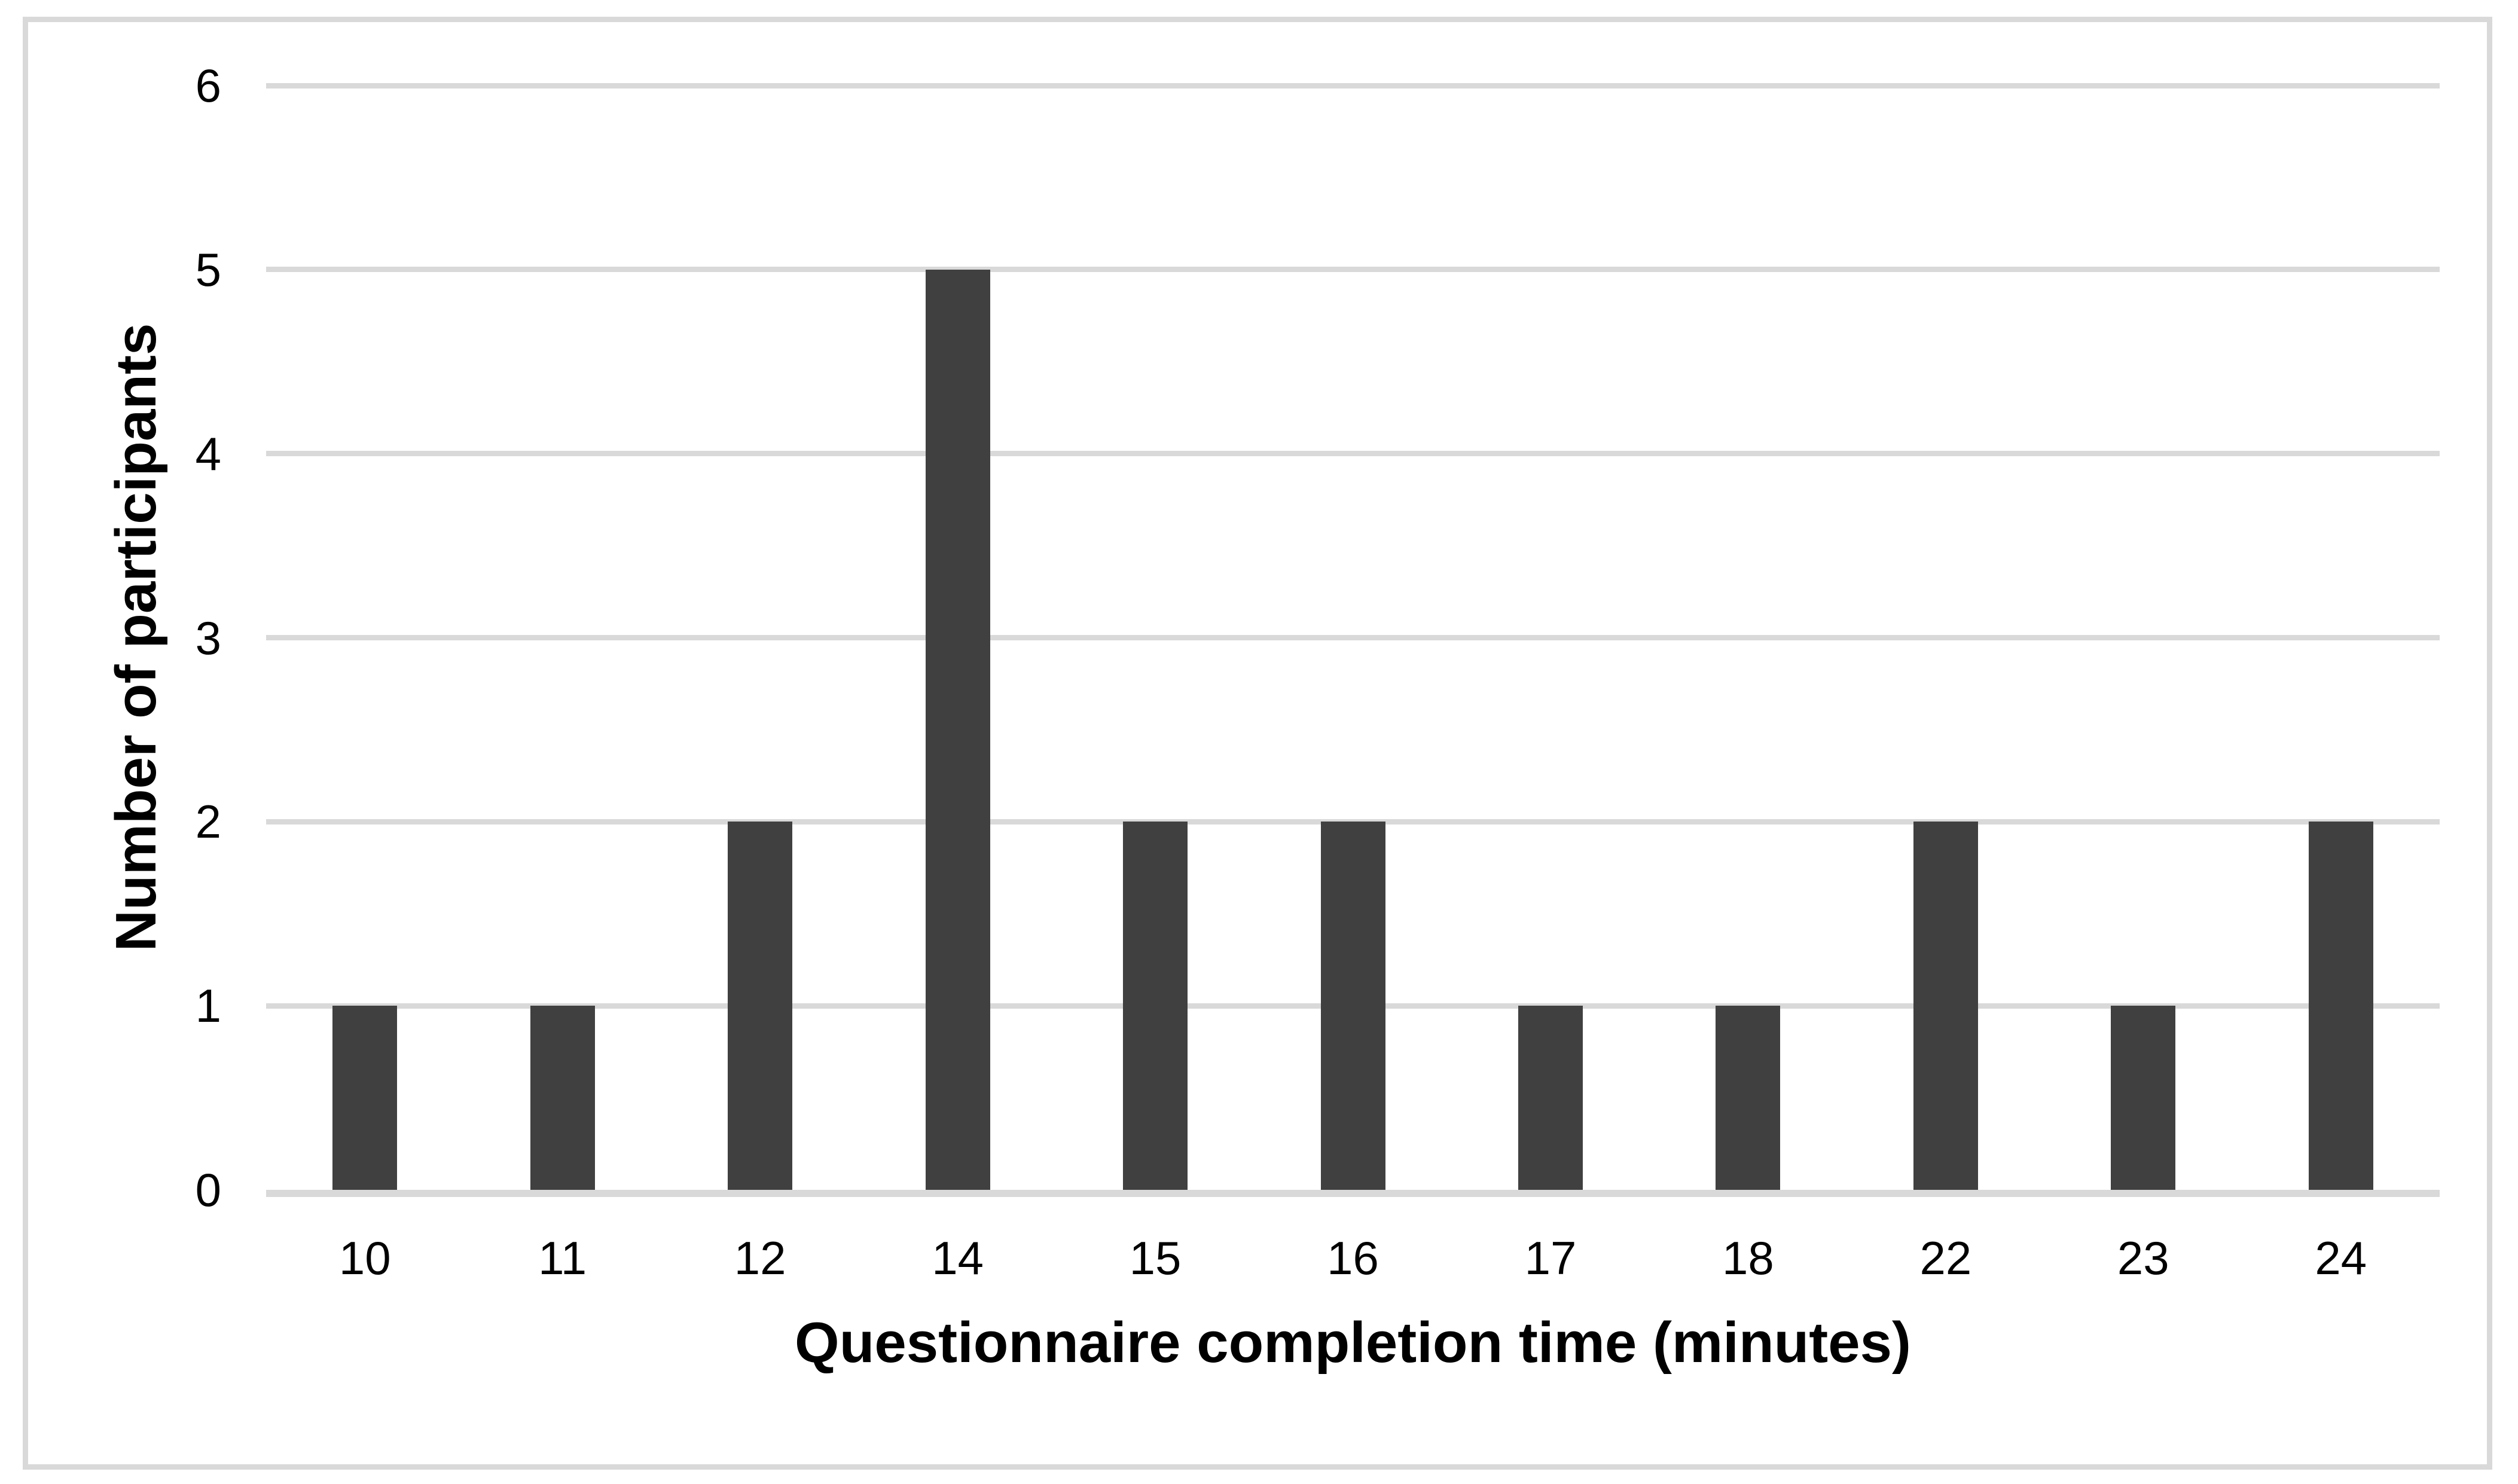 Image resolution: width=2518 pixels, height=1484 pixels. What do you see at coordinates (1550, 1258) in the screenshot?
I see `x-tick-label: 17` at bounding box center [1550, 1258].